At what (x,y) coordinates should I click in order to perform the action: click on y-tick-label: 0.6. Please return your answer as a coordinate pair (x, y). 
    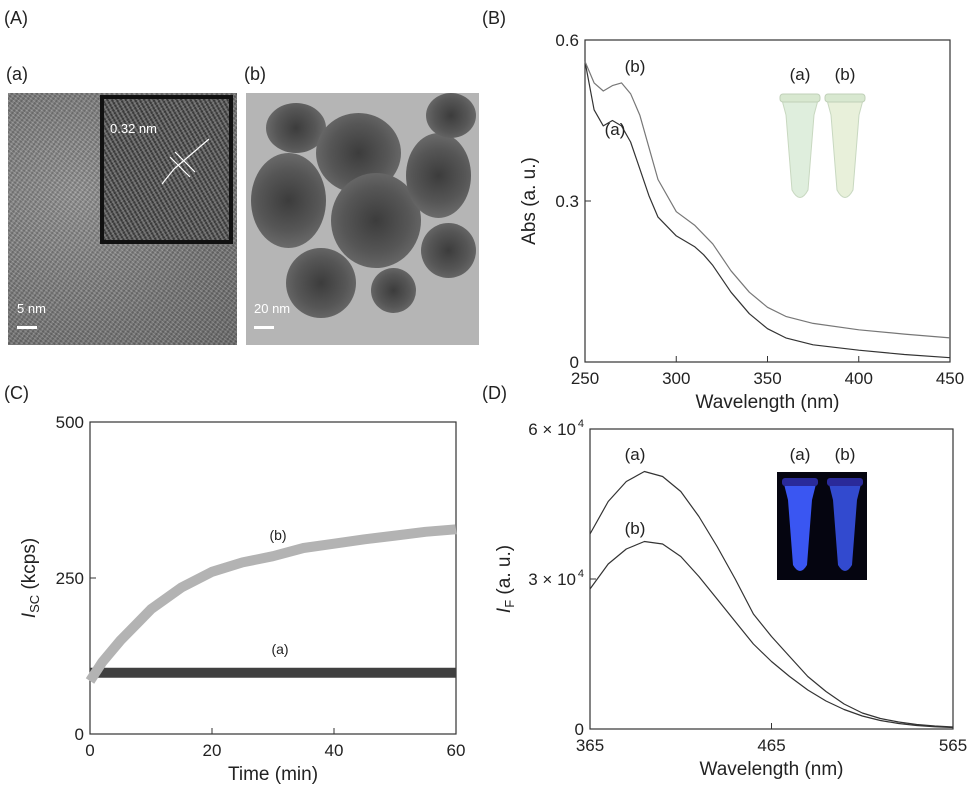
    Looking at the image, I should click on (567, 40).